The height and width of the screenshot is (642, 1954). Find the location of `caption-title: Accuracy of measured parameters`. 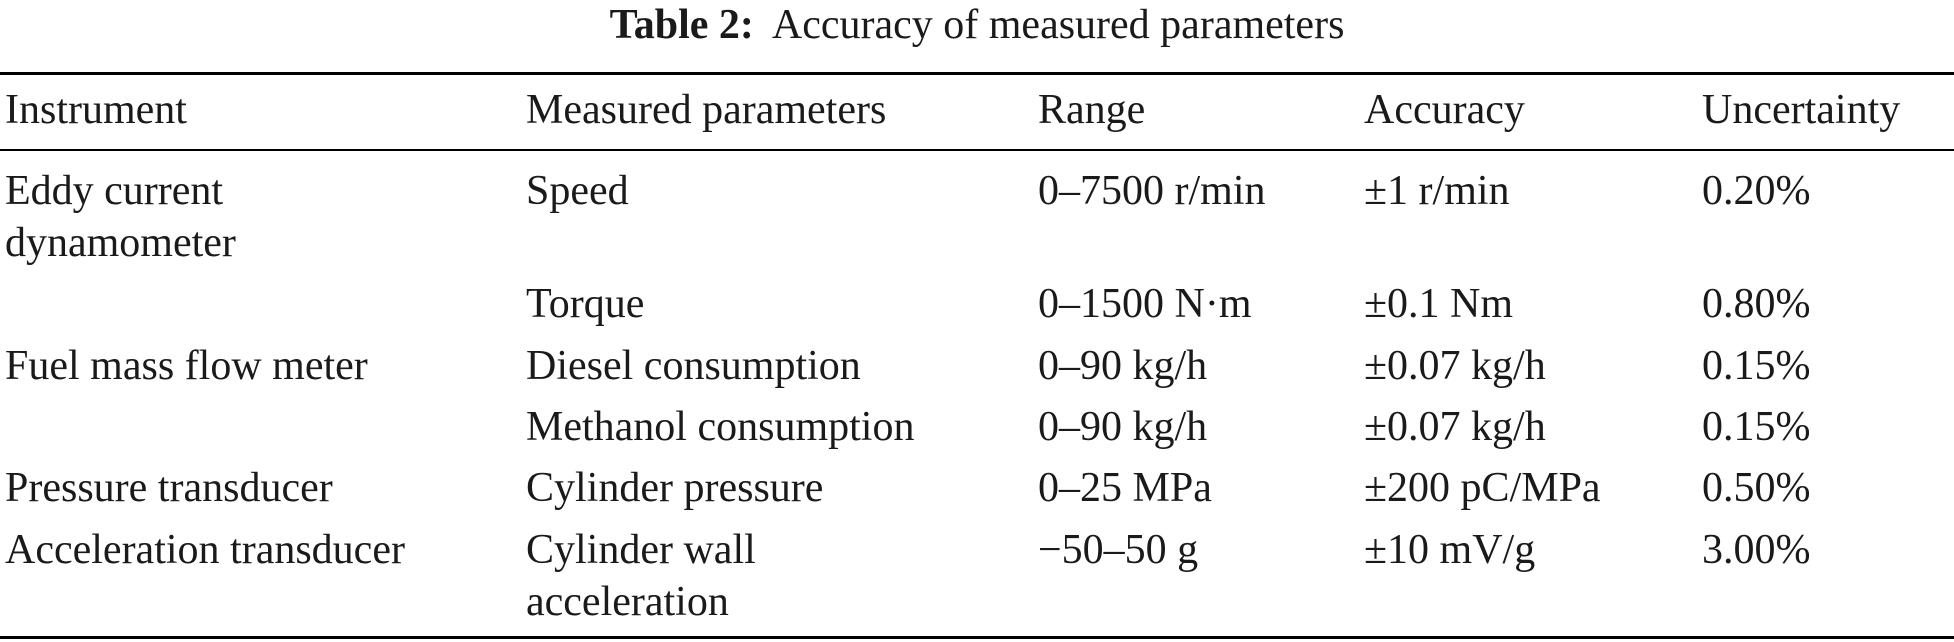

caption-title: Accuracy of measured parameters is located at coordinates (1058, 25).